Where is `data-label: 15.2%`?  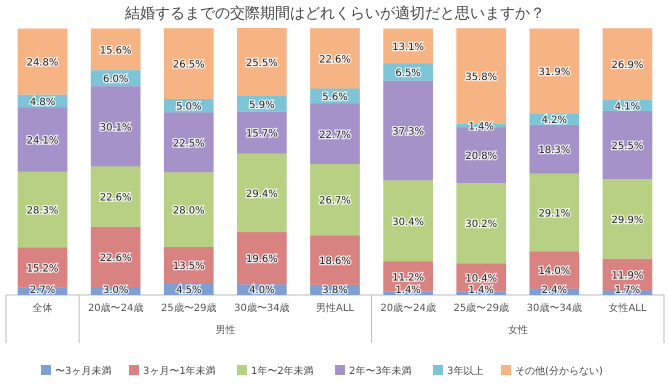 data-label: 15.2% is located at coordinates (42, 269).